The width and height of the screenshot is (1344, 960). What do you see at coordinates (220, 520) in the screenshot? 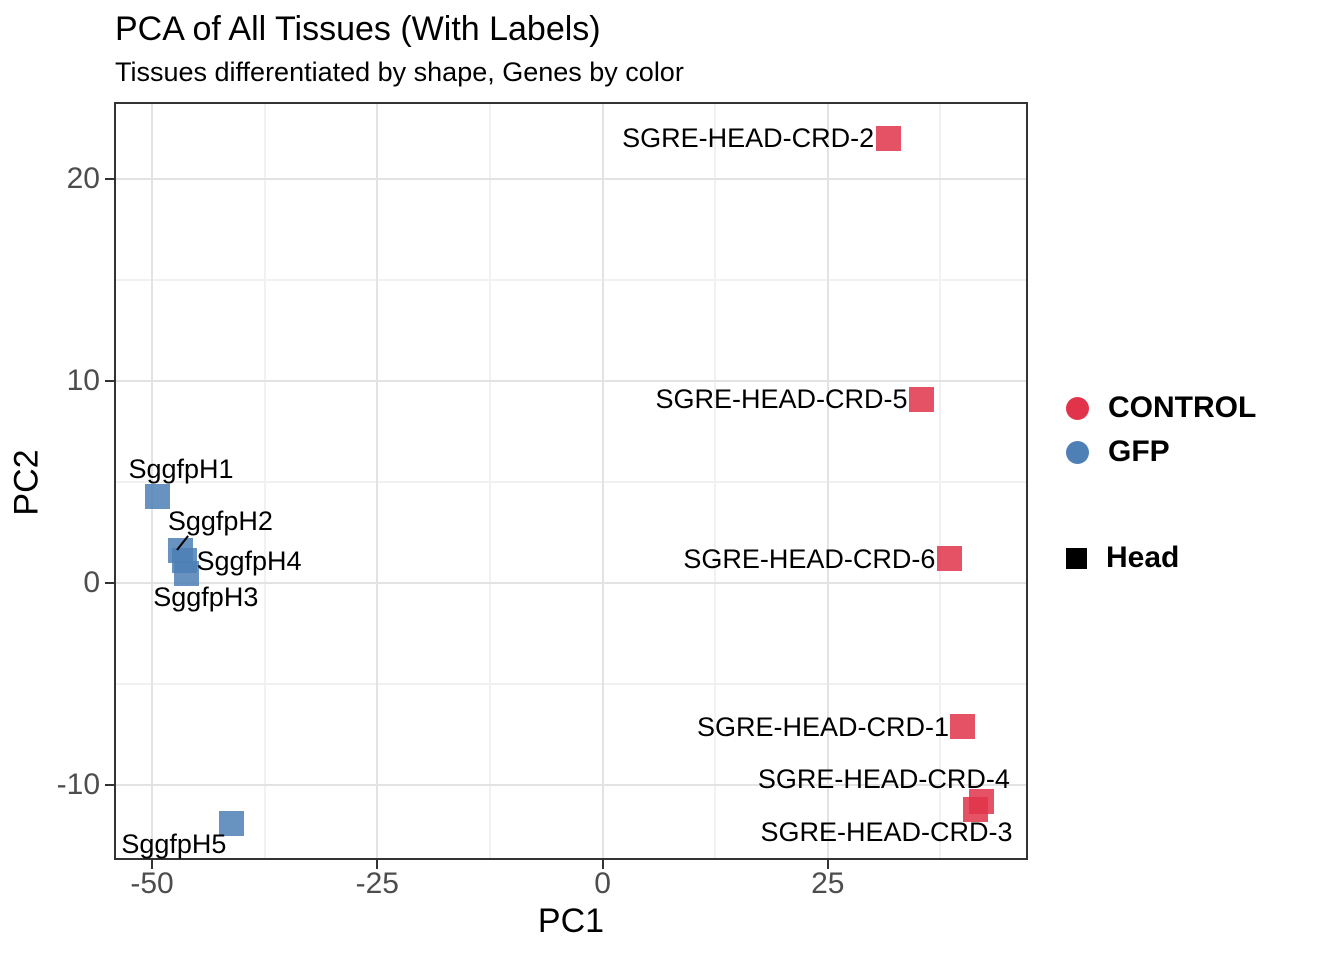
I see `point-label-sggfph2: SggfpH2` at bounding box center [220, 520].